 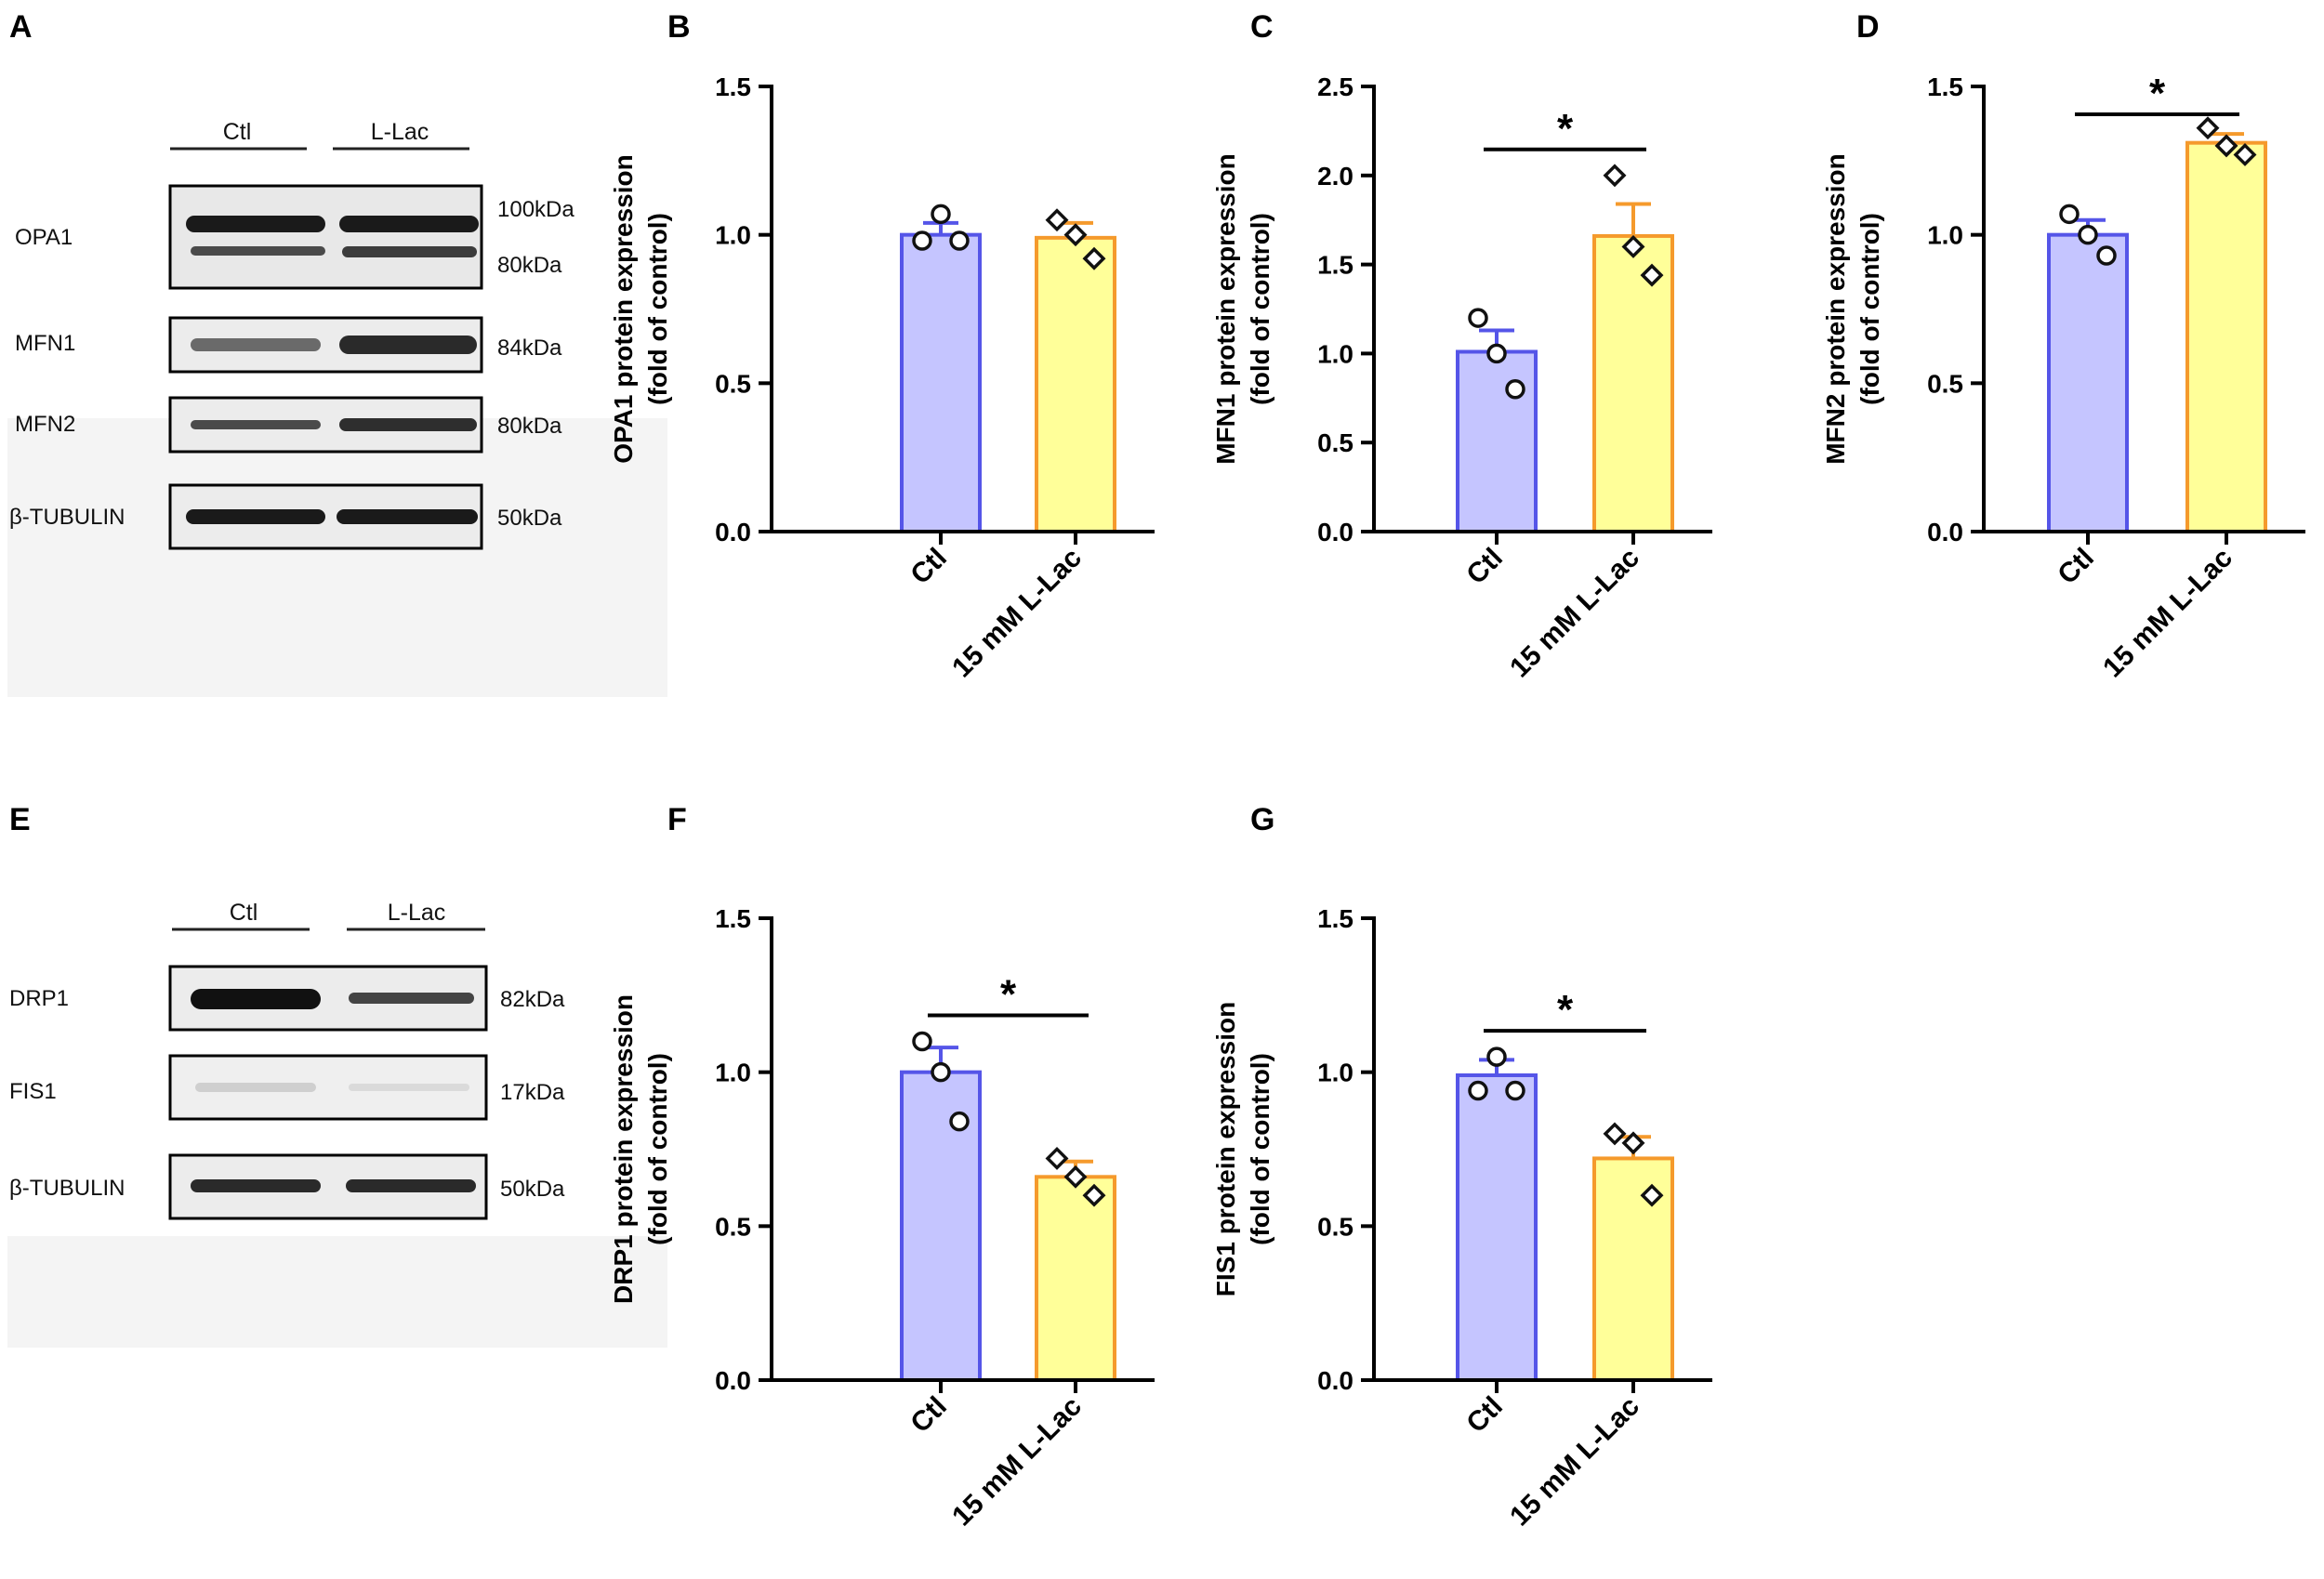 What do you see at coordinates (33, 1091) in the screenshot?
I see `blot-protein-label: FIS1` at bounding box center [33, 1091].